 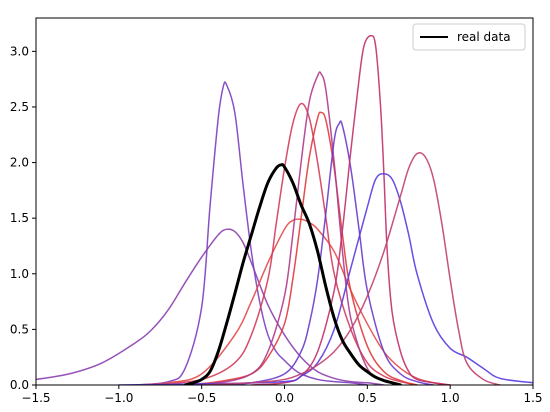 I want to click on x-tick-label: 1.0, so click(x=450, y=398).